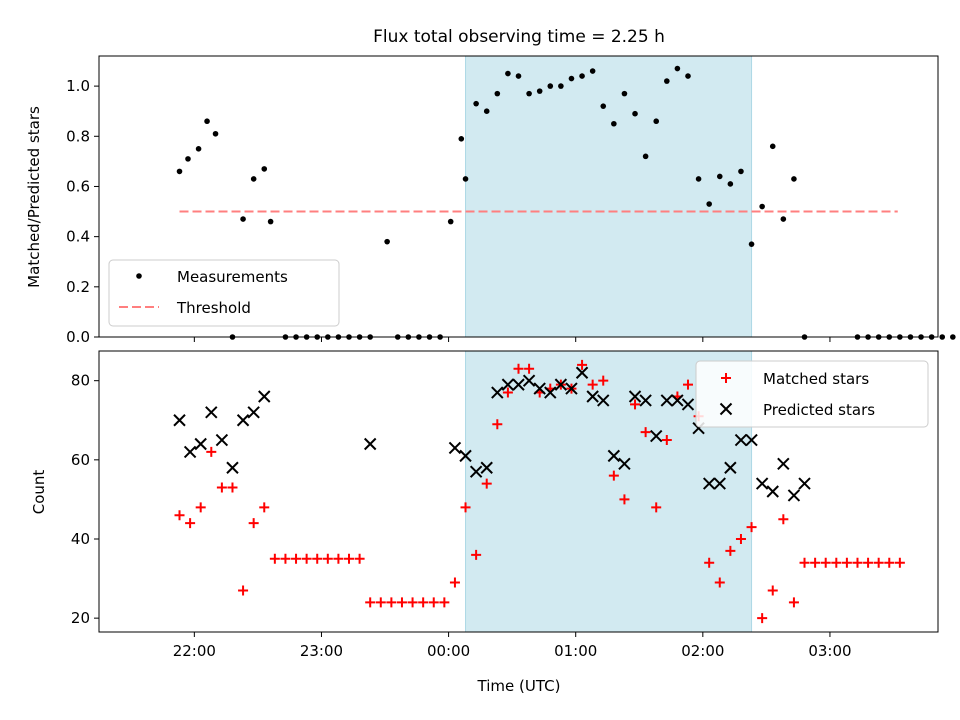 The image size is (960, 720). Describe the element at coordinates (512, 339) in the screenshot. I see `ratio-x-ticks` at that location.